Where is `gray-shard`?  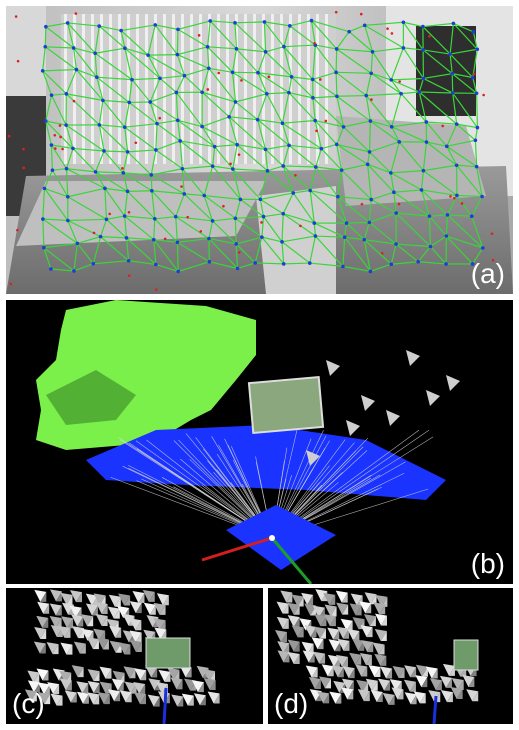
gray-shard is located at coordinates (433, 398).